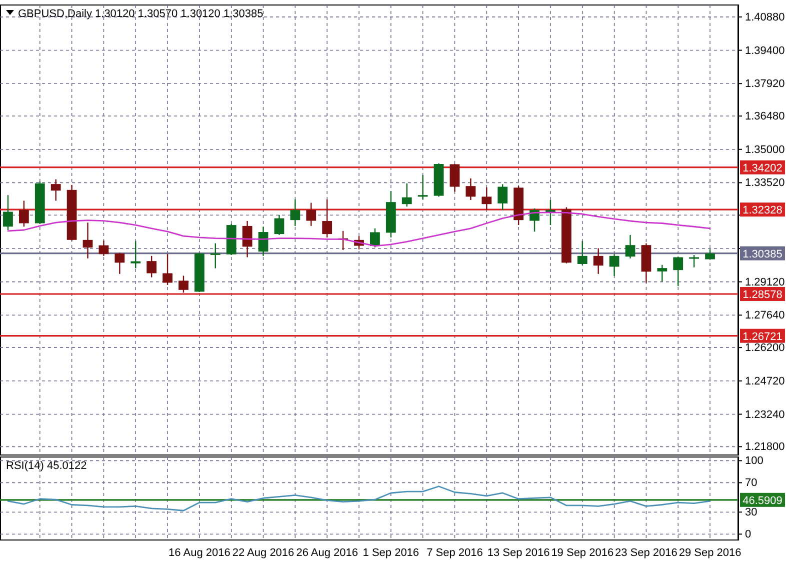 Image resolution: width=786 pixels, height=563 pixels. What do you see at coordinates (754, 461) in the screenshot?
I see `y-tick-label: 100` at bounding box center [754, 461].